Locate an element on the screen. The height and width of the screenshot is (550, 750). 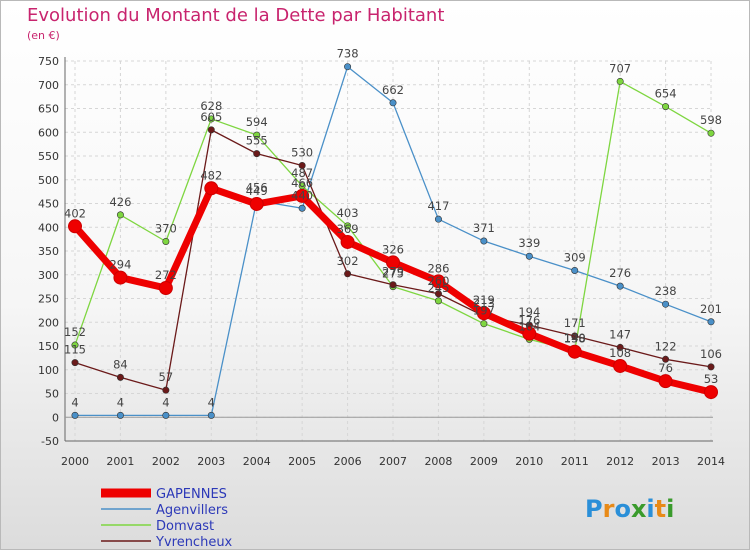
data-label: 326 is located at coordinates (393, 249).